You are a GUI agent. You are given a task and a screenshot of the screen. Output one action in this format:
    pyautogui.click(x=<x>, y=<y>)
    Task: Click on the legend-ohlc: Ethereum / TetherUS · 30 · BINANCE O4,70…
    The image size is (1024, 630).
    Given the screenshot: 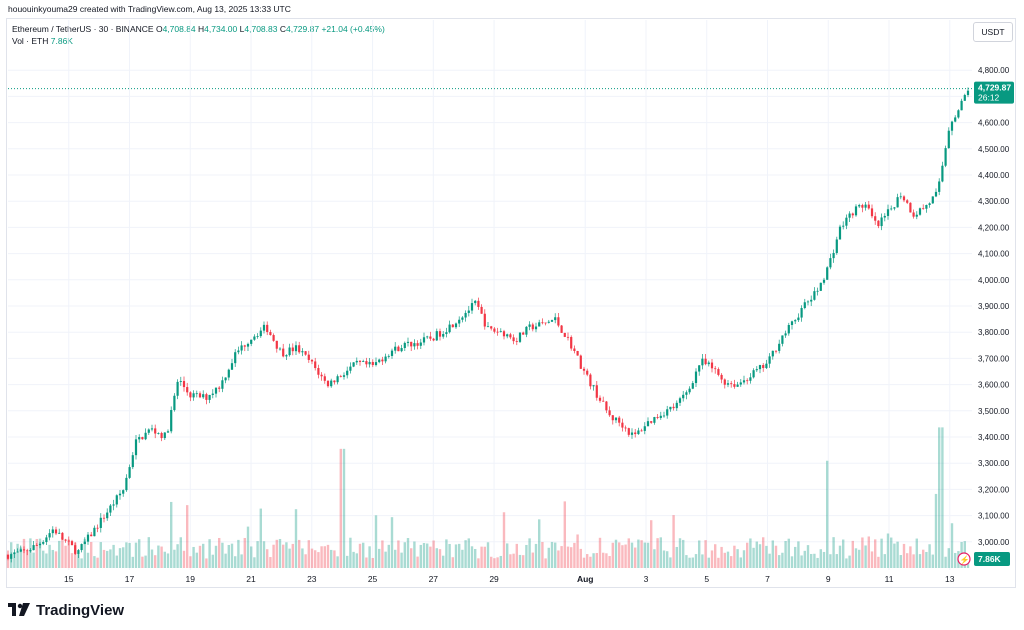 What is the action you would take?
    pyautogui.click(x=198, y=29)
    